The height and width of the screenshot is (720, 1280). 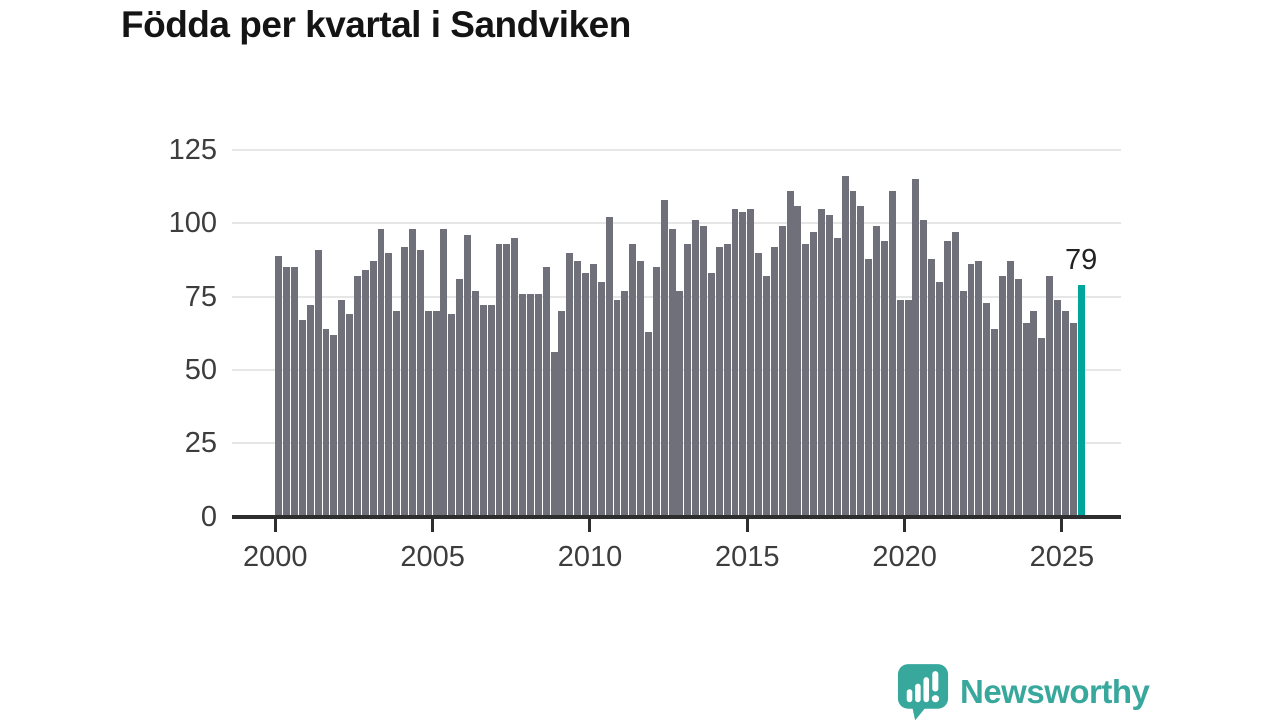 I want to click on bar-2004-q3, so click(x=420, y=382).